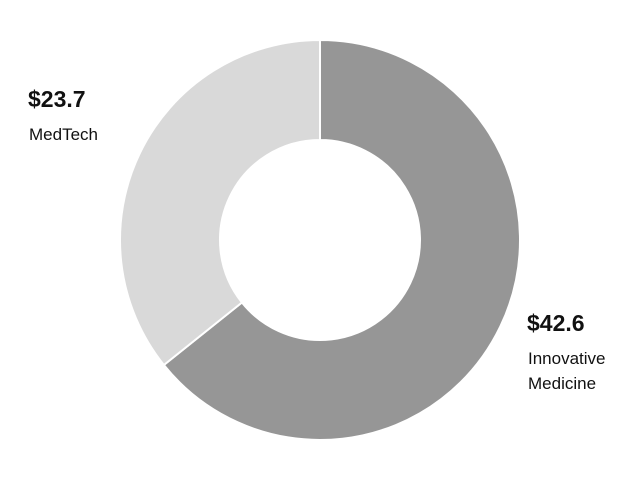 This screenshot has height=480, width=640. What do you see at coordinates (556, 323) in the screenshot?
I see `value-label: $42.6` at bounding box center [556, 323].